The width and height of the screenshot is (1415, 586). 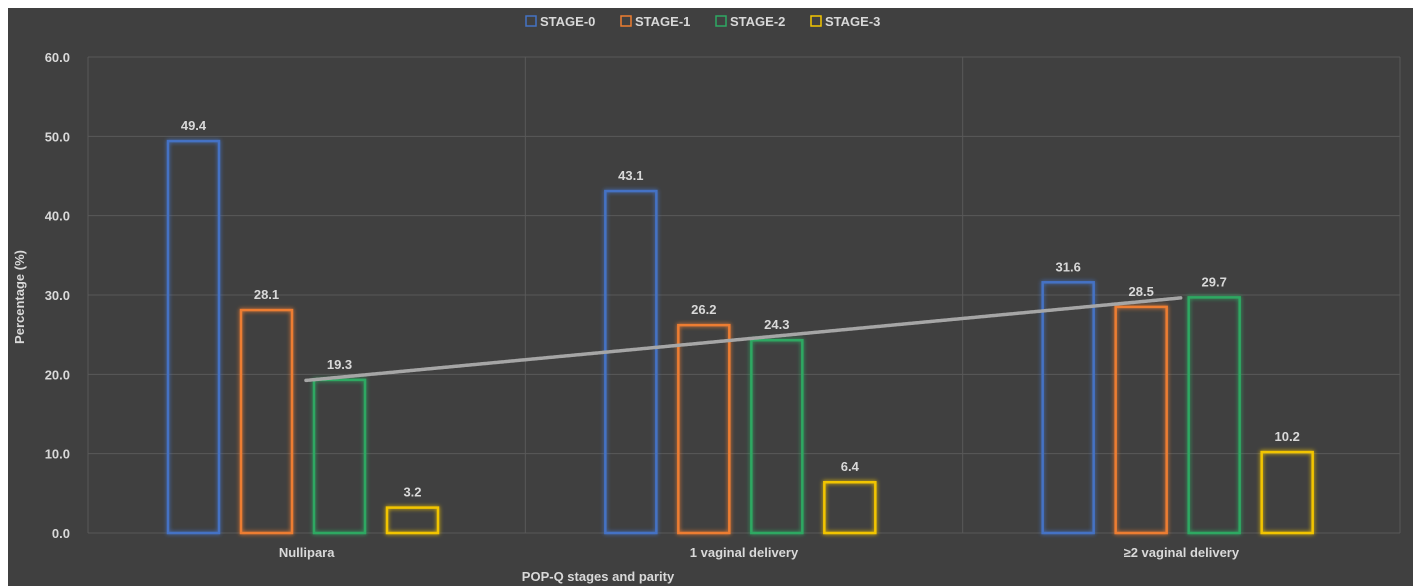 What do you see at coordinates (339, 364) in the screenshot?
I see `data-label: 19.3` at bounding box center [339, 364].